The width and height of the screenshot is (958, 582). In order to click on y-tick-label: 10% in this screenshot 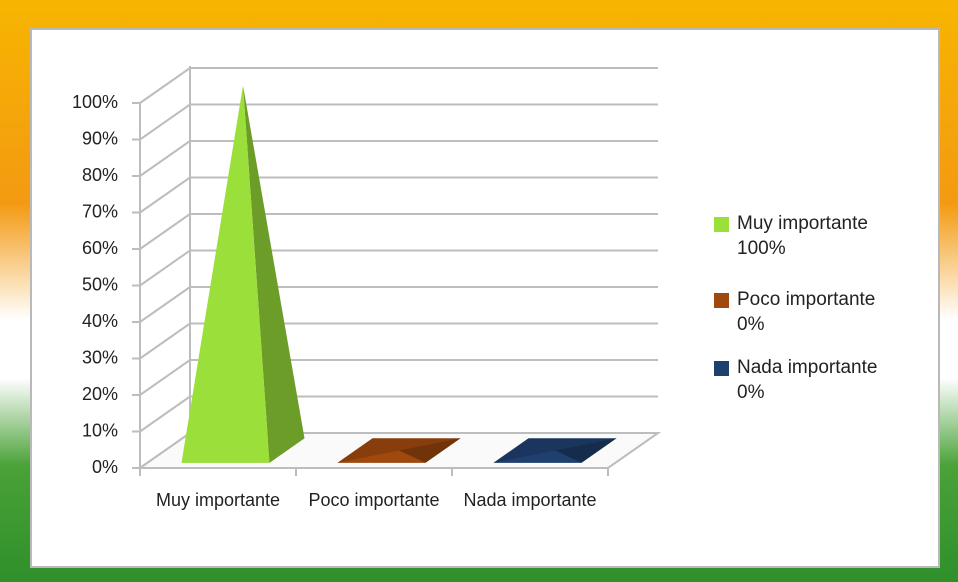, I will do `click(100, 430)`.